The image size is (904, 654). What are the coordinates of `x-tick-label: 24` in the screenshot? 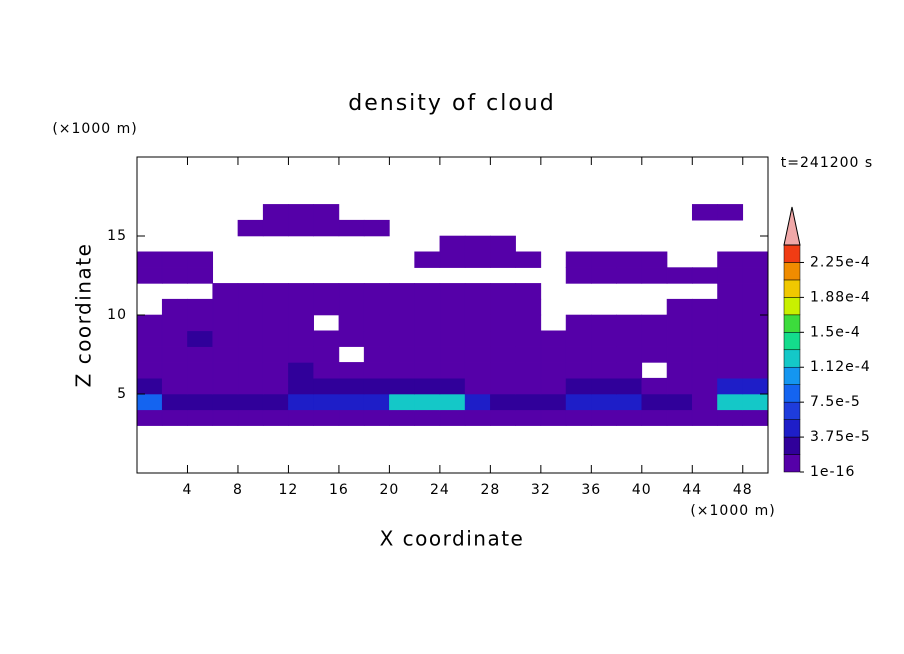 It's located at (440, 490).